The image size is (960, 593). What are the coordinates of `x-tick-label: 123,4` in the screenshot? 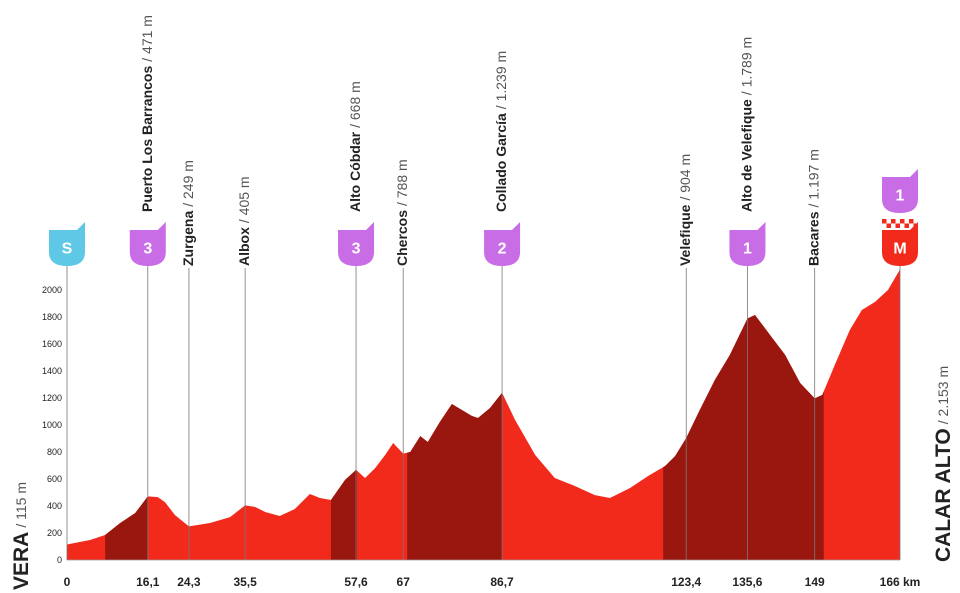 It's located at (686, 582).